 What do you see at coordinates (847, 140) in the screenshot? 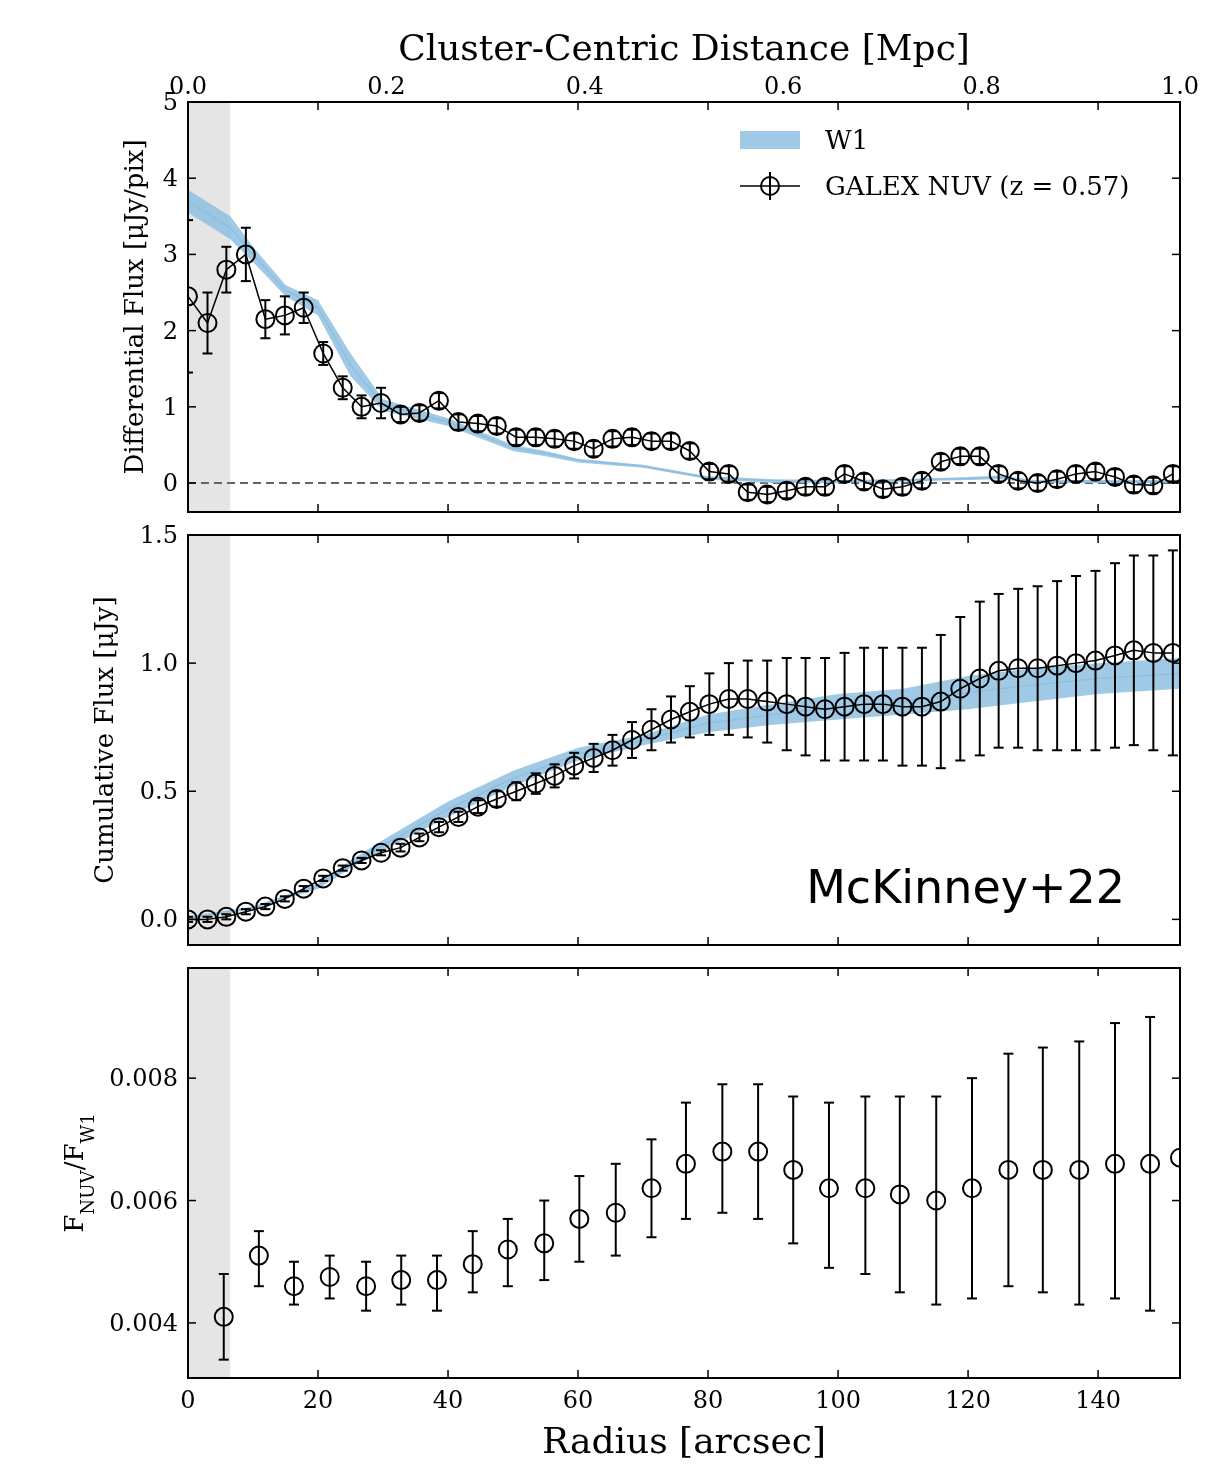
I see `legend-label: W1` at bounding box center [847, 140].